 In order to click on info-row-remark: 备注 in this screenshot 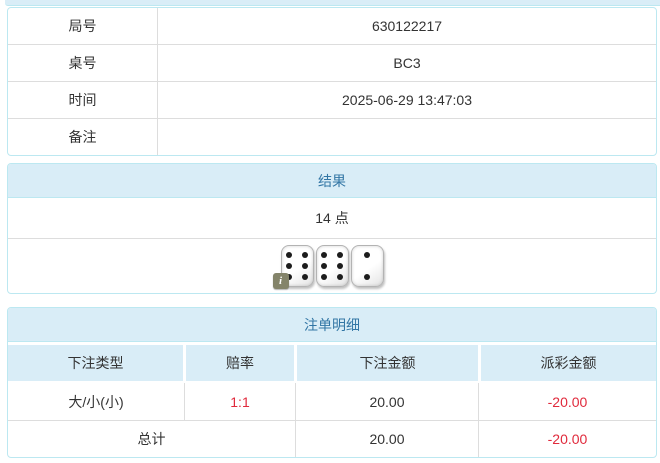, I will do `click(332, 136)`.